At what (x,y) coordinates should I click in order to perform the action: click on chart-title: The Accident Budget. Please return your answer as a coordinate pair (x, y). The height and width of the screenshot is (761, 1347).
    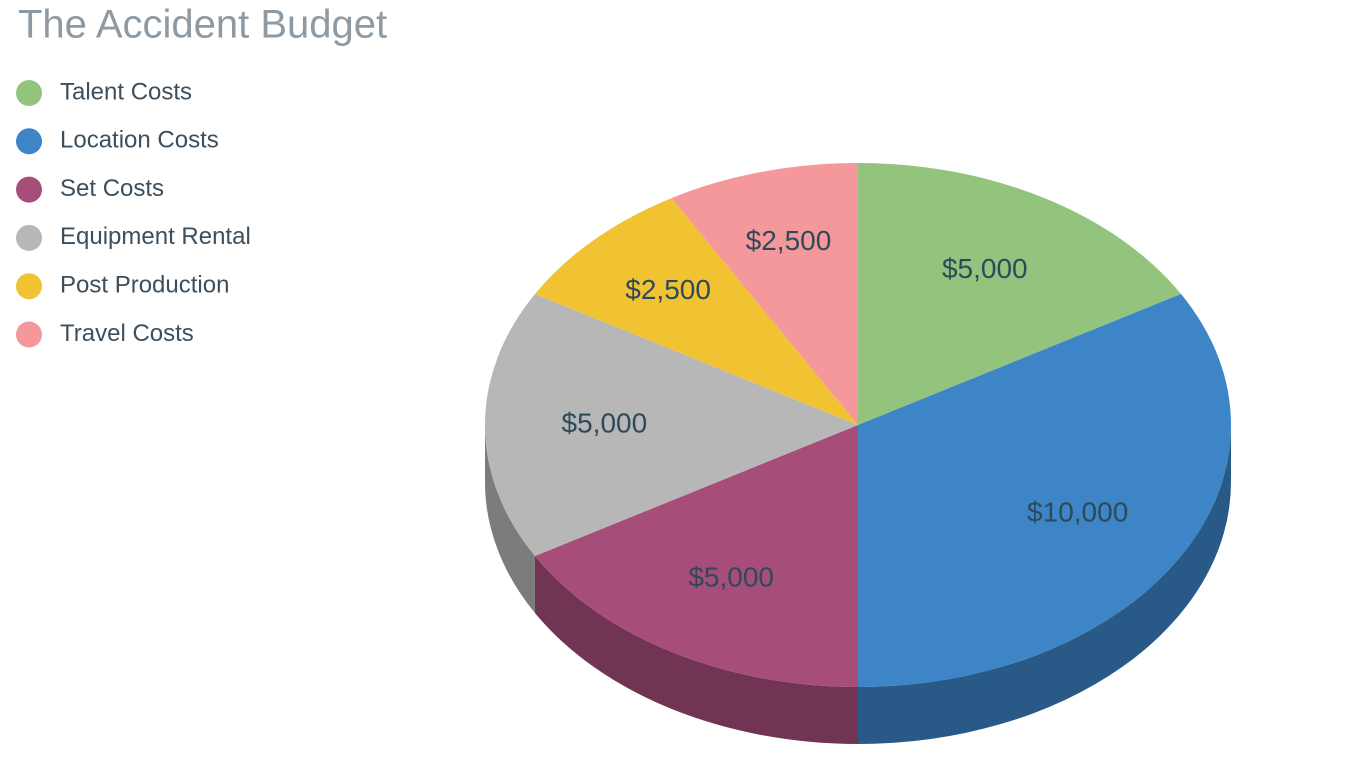
    Looking at the image, I should click on (202, 25).